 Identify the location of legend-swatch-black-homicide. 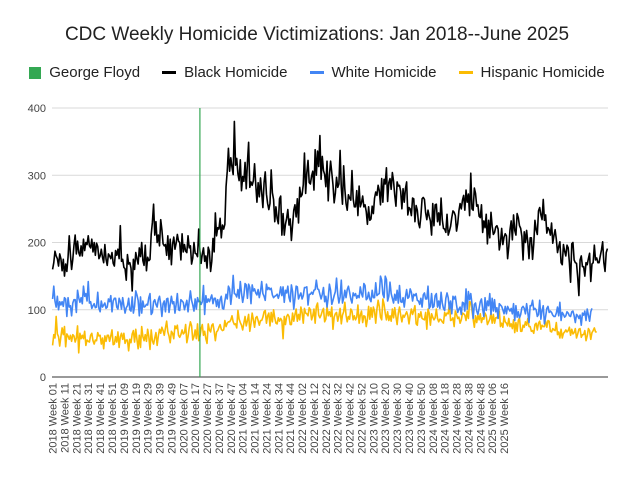
(169, 72).